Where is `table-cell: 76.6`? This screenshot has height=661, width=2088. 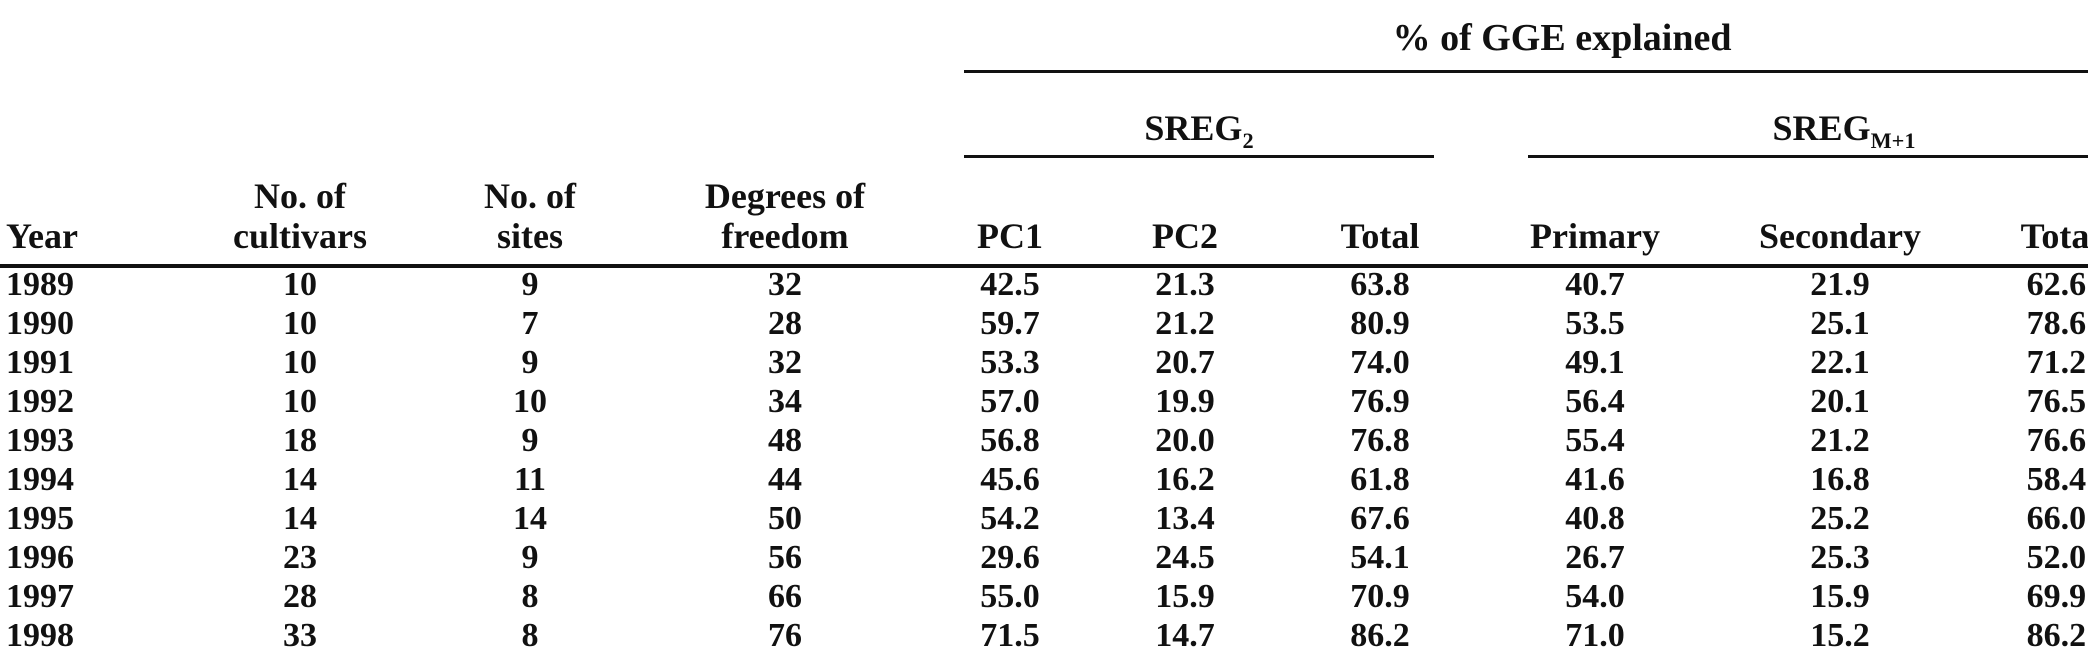
table-cell: 76.6 is located at coordinates (2056, 440).